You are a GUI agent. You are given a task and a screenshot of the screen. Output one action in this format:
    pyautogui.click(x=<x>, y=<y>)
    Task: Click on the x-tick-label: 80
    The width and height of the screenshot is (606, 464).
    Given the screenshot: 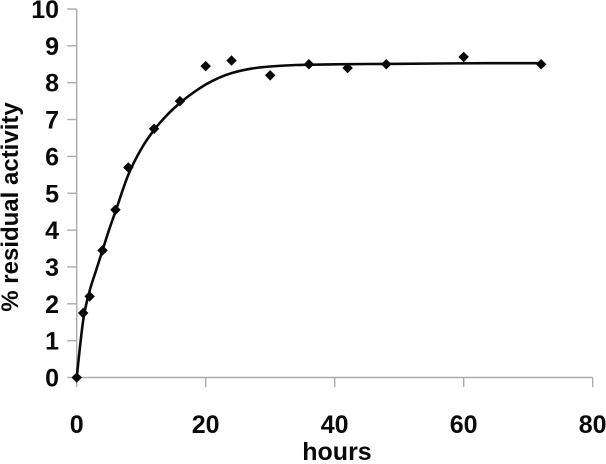 What is the action you would take?
    pyautogui.click(x=592, y=425)
    